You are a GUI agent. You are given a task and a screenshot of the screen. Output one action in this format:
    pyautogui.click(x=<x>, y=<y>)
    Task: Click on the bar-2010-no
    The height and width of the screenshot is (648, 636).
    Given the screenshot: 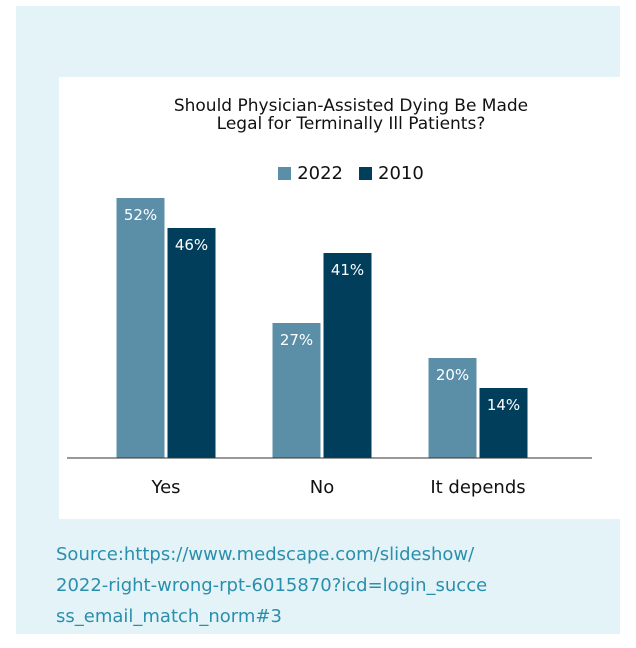 What is the action you would take?
    pyautogui.click(x=347, y=355)
    